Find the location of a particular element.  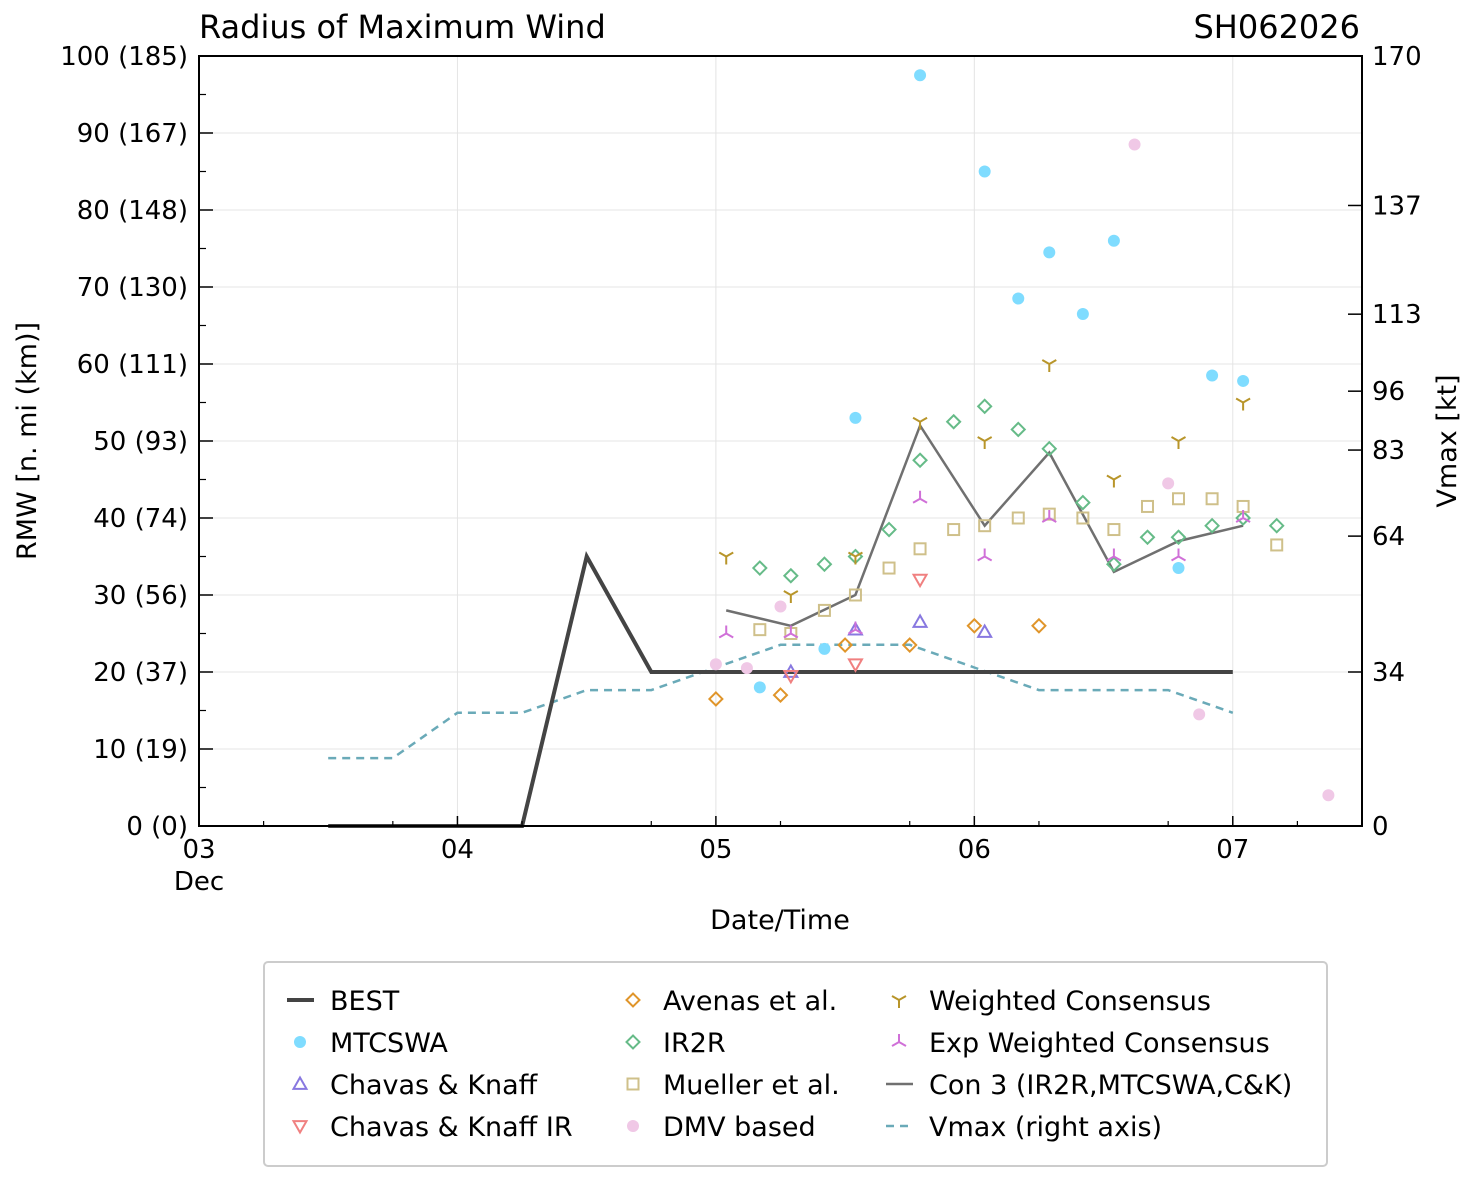

y-tick-label: 50 (93) is located at coordinates (140, 442).